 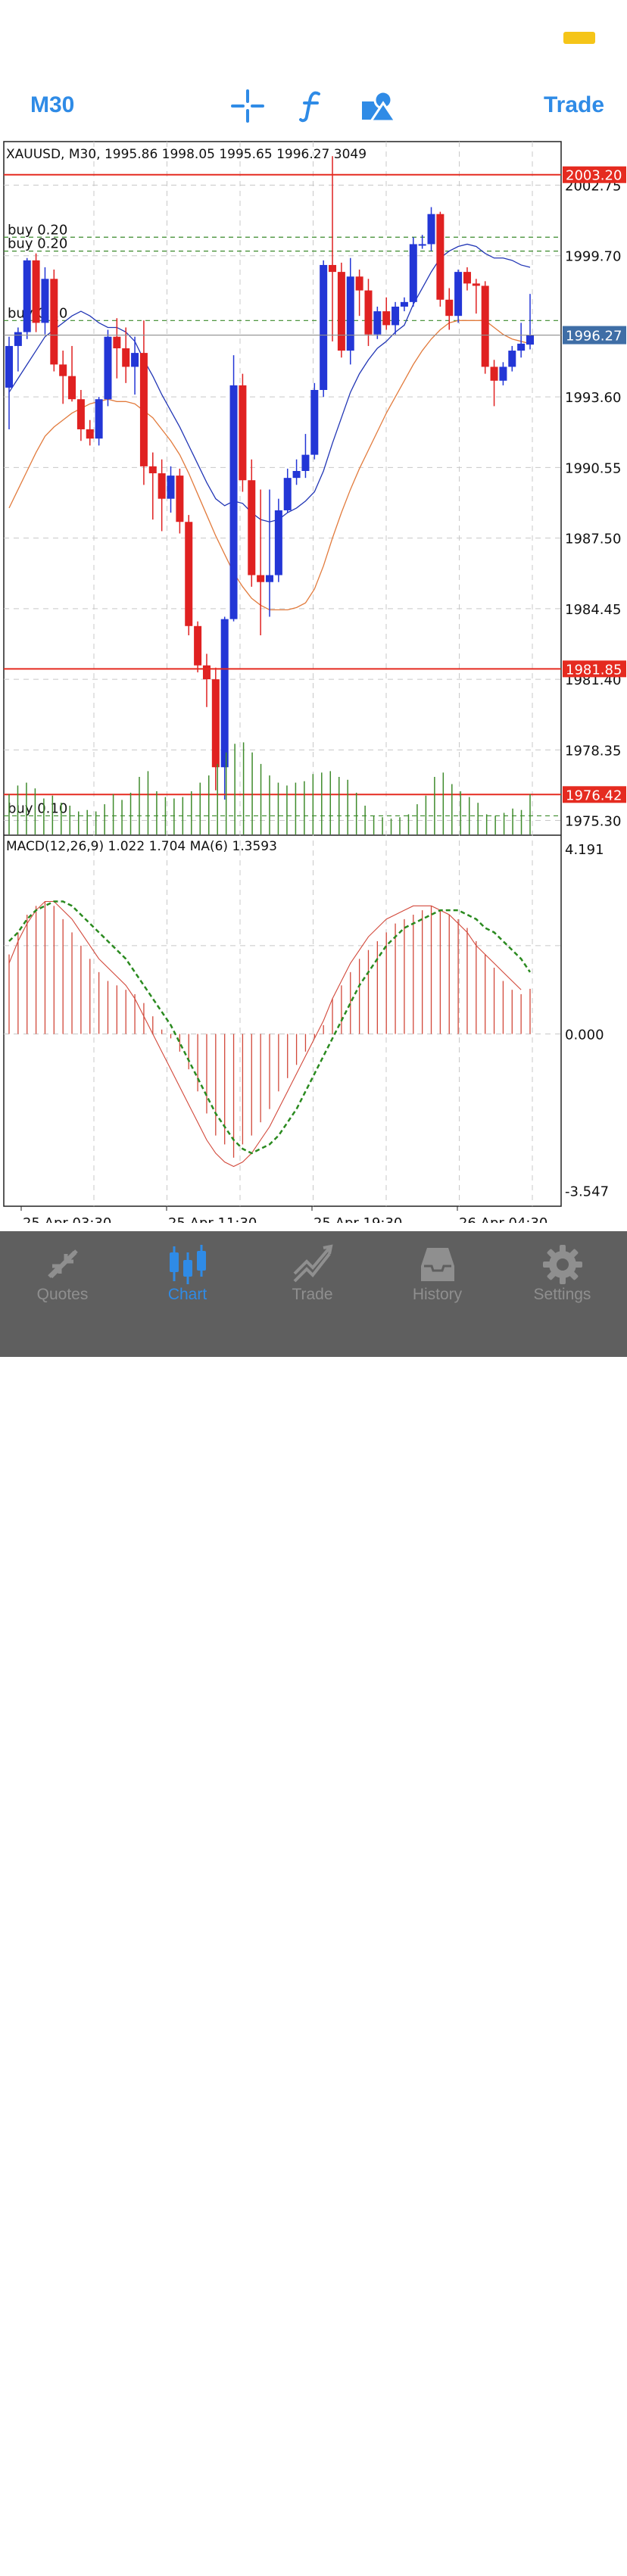 I want to click on tab-history: History, so click(x=437, y=1273).